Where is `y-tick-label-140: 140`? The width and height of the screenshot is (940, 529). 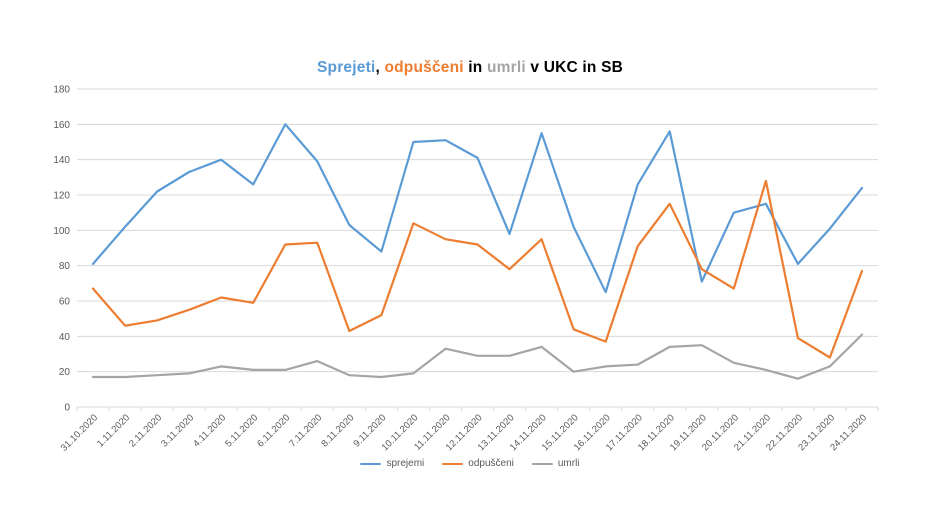 y-tick-label-140: 140 is located at coordinates (61, 160).